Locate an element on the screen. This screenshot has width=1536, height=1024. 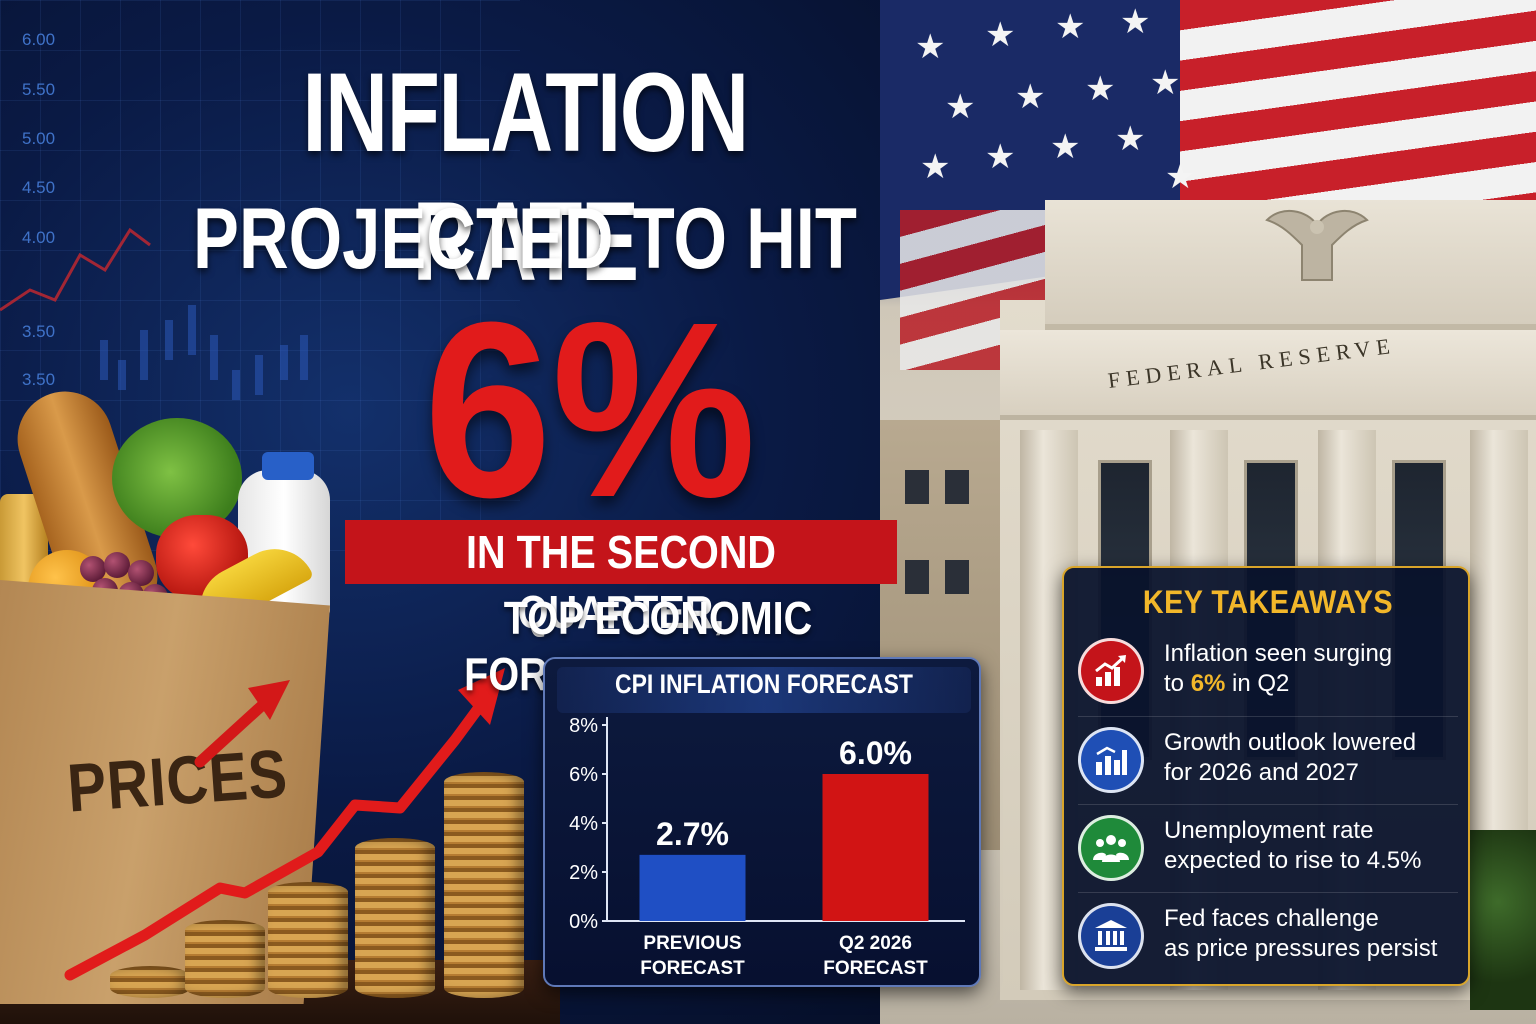
people-icon is located at coordinates (1111, 848).